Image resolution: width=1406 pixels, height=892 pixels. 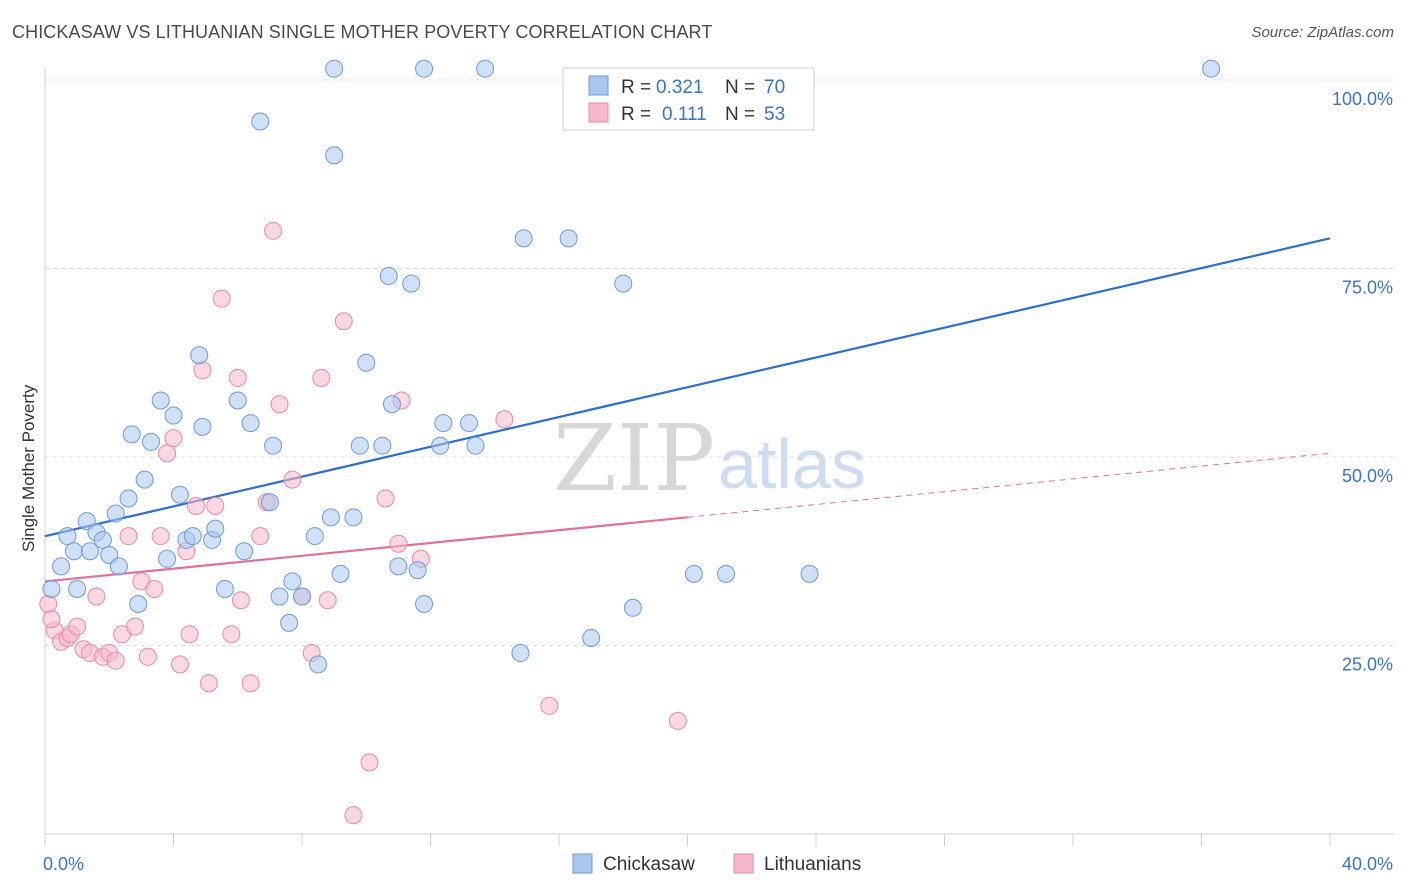 I want to click on y-tick-label-0: 25.0%, so click(x=1367, y=665).